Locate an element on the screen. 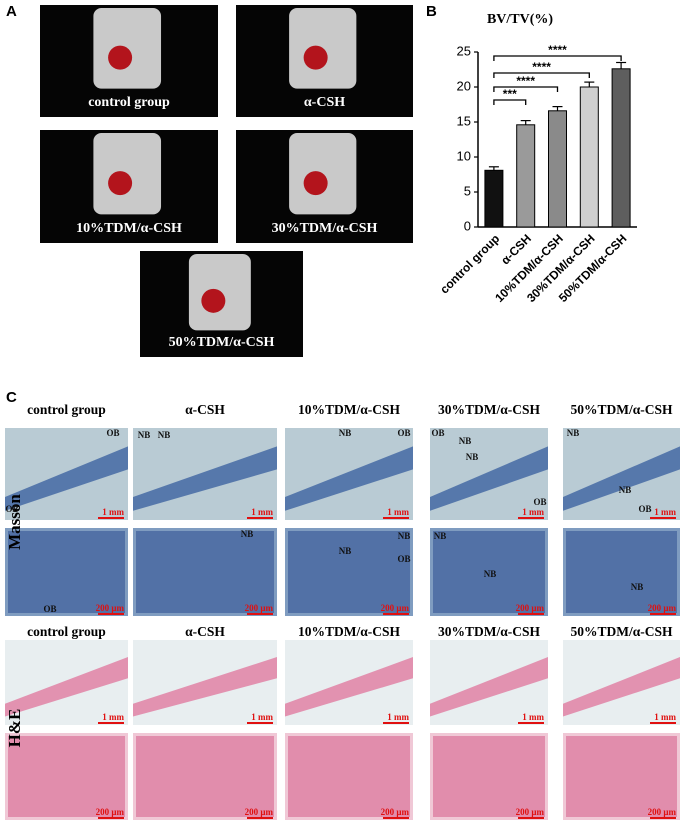  y-tick-label: 15 is located at coordinates (464, 120).